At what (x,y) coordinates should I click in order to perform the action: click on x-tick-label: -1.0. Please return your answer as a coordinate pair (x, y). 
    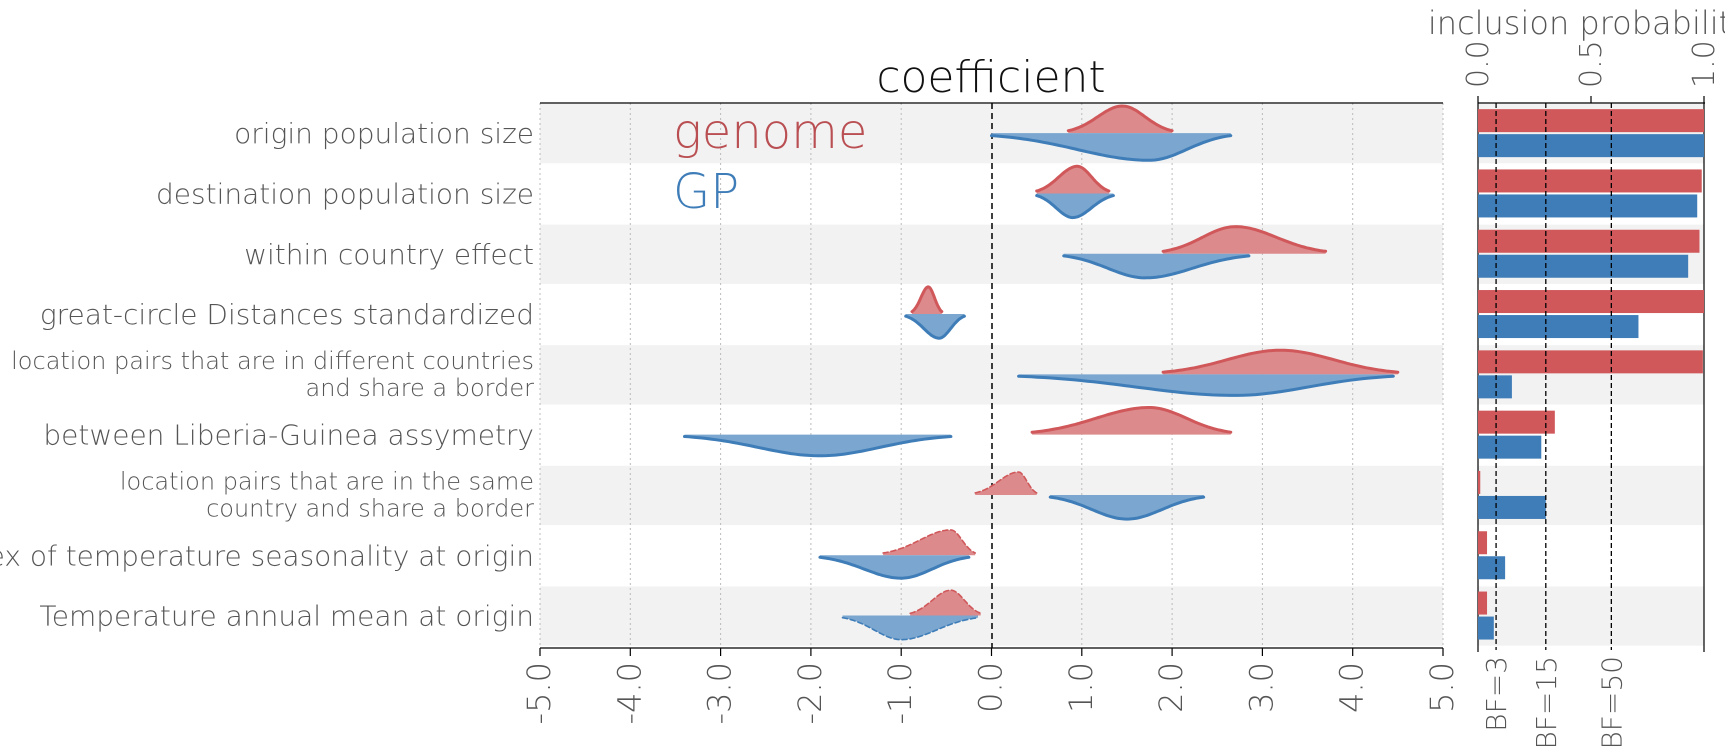
    Looking at the image, I should click on (900, 693).